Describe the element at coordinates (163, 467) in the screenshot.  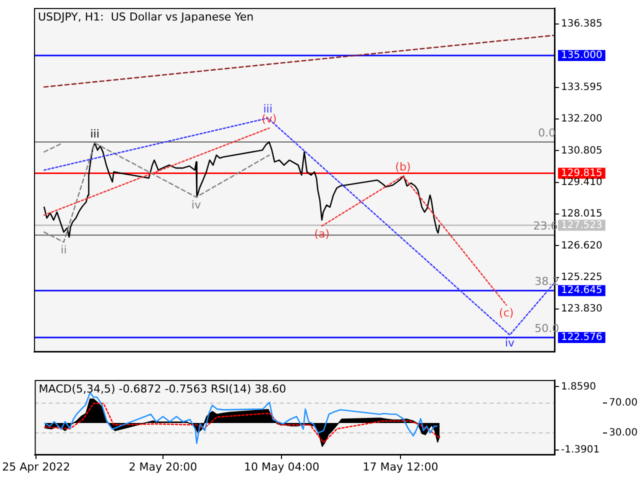
I see `x-tick-label: 2 May 20:00` at that location.